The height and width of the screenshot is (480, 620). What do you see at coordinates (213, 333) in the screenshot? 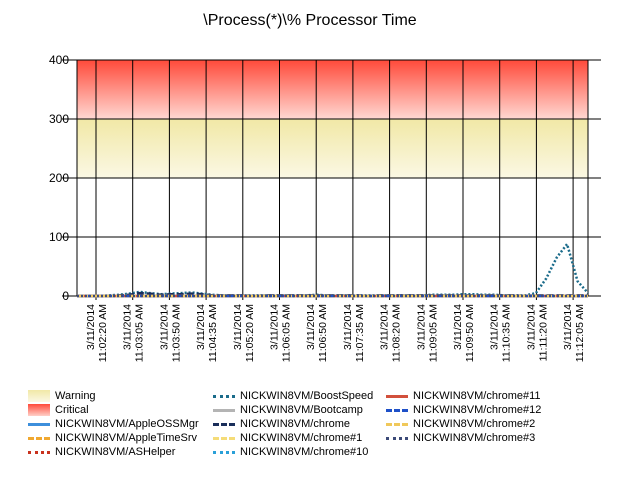
I see `x-tick-time: 11:04:35 AM` at bounding box center [213, 333].